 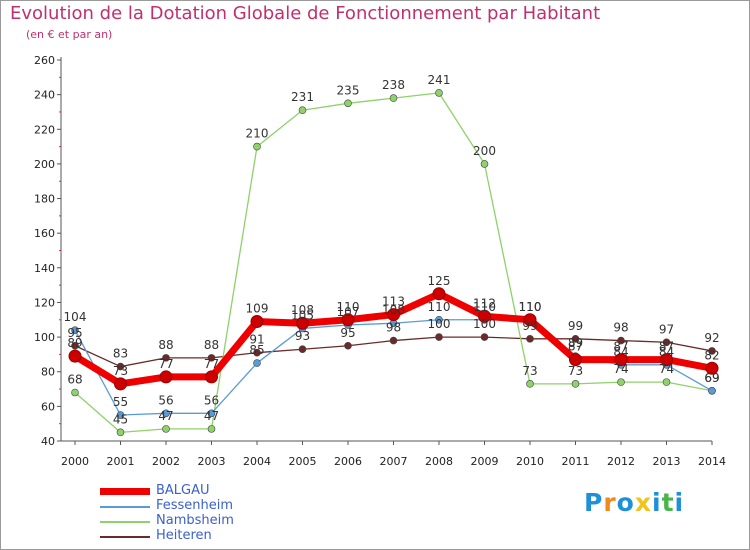 I want to click on data-label-fessenheim: 89, so click(x=575, y=343).